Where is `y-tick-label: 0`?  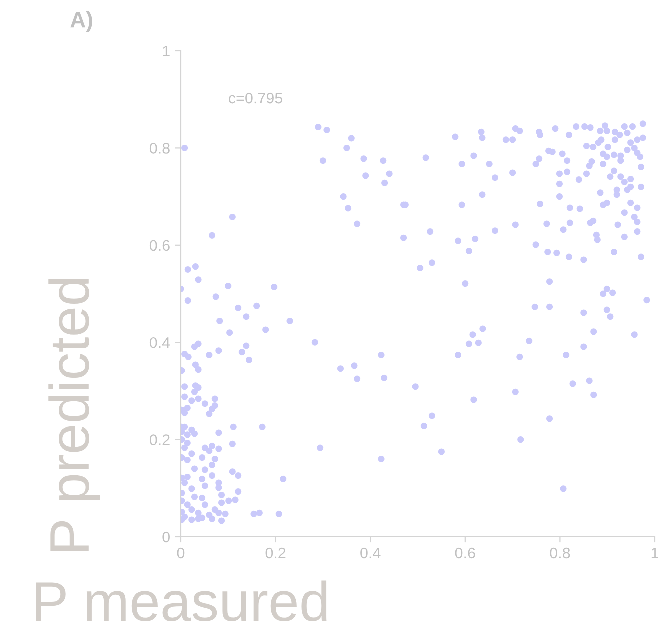 y-tick-label: 0 is located at coordinates (166, 537).